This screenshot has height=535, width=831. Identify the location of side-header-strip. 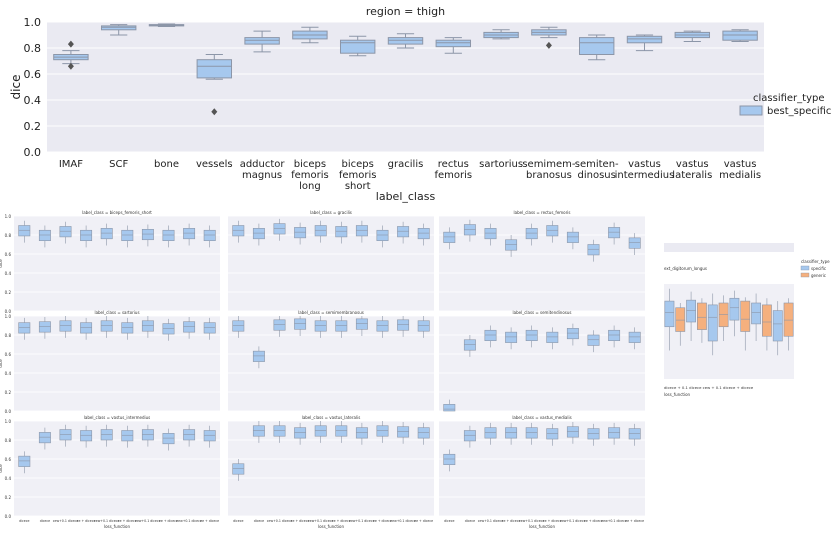
(729, 247).